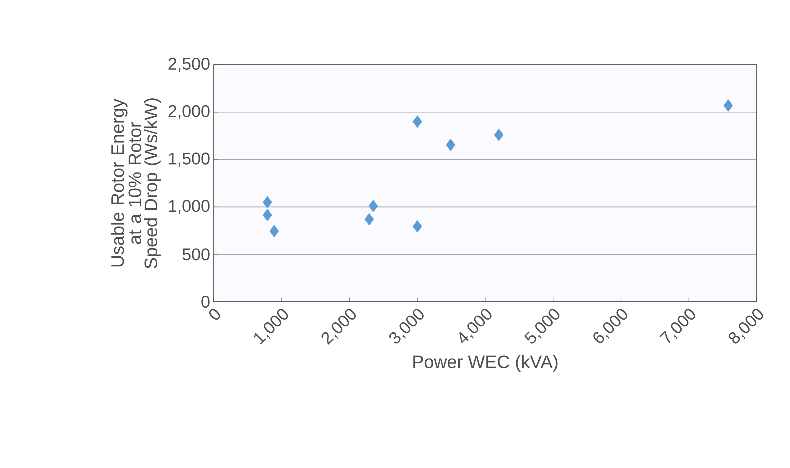 The height and width of the screenshot is (468, 790). I want to click on x-tick-label: 0, so click(214, 314).